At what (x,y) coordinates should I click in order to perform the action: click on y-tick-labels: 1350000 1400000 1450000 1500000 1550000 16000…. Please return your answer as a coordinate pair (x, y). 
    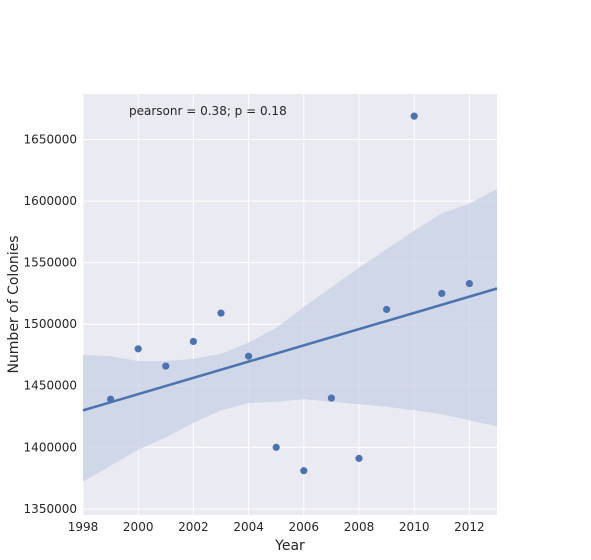
    Looking at the image, I should click on (50, 324).